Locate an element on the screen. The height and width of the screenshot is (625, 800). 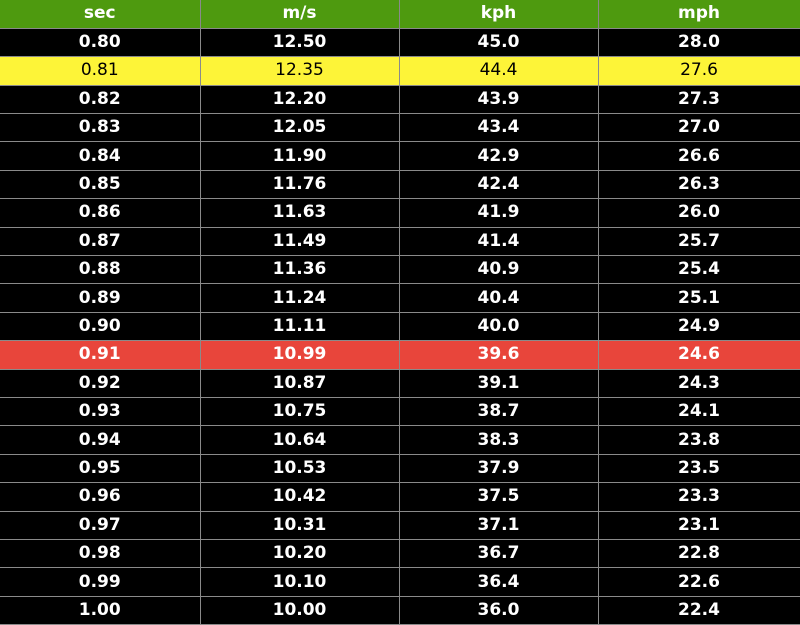
mph-cell: 23.8 is located at coordinates (699, 440).